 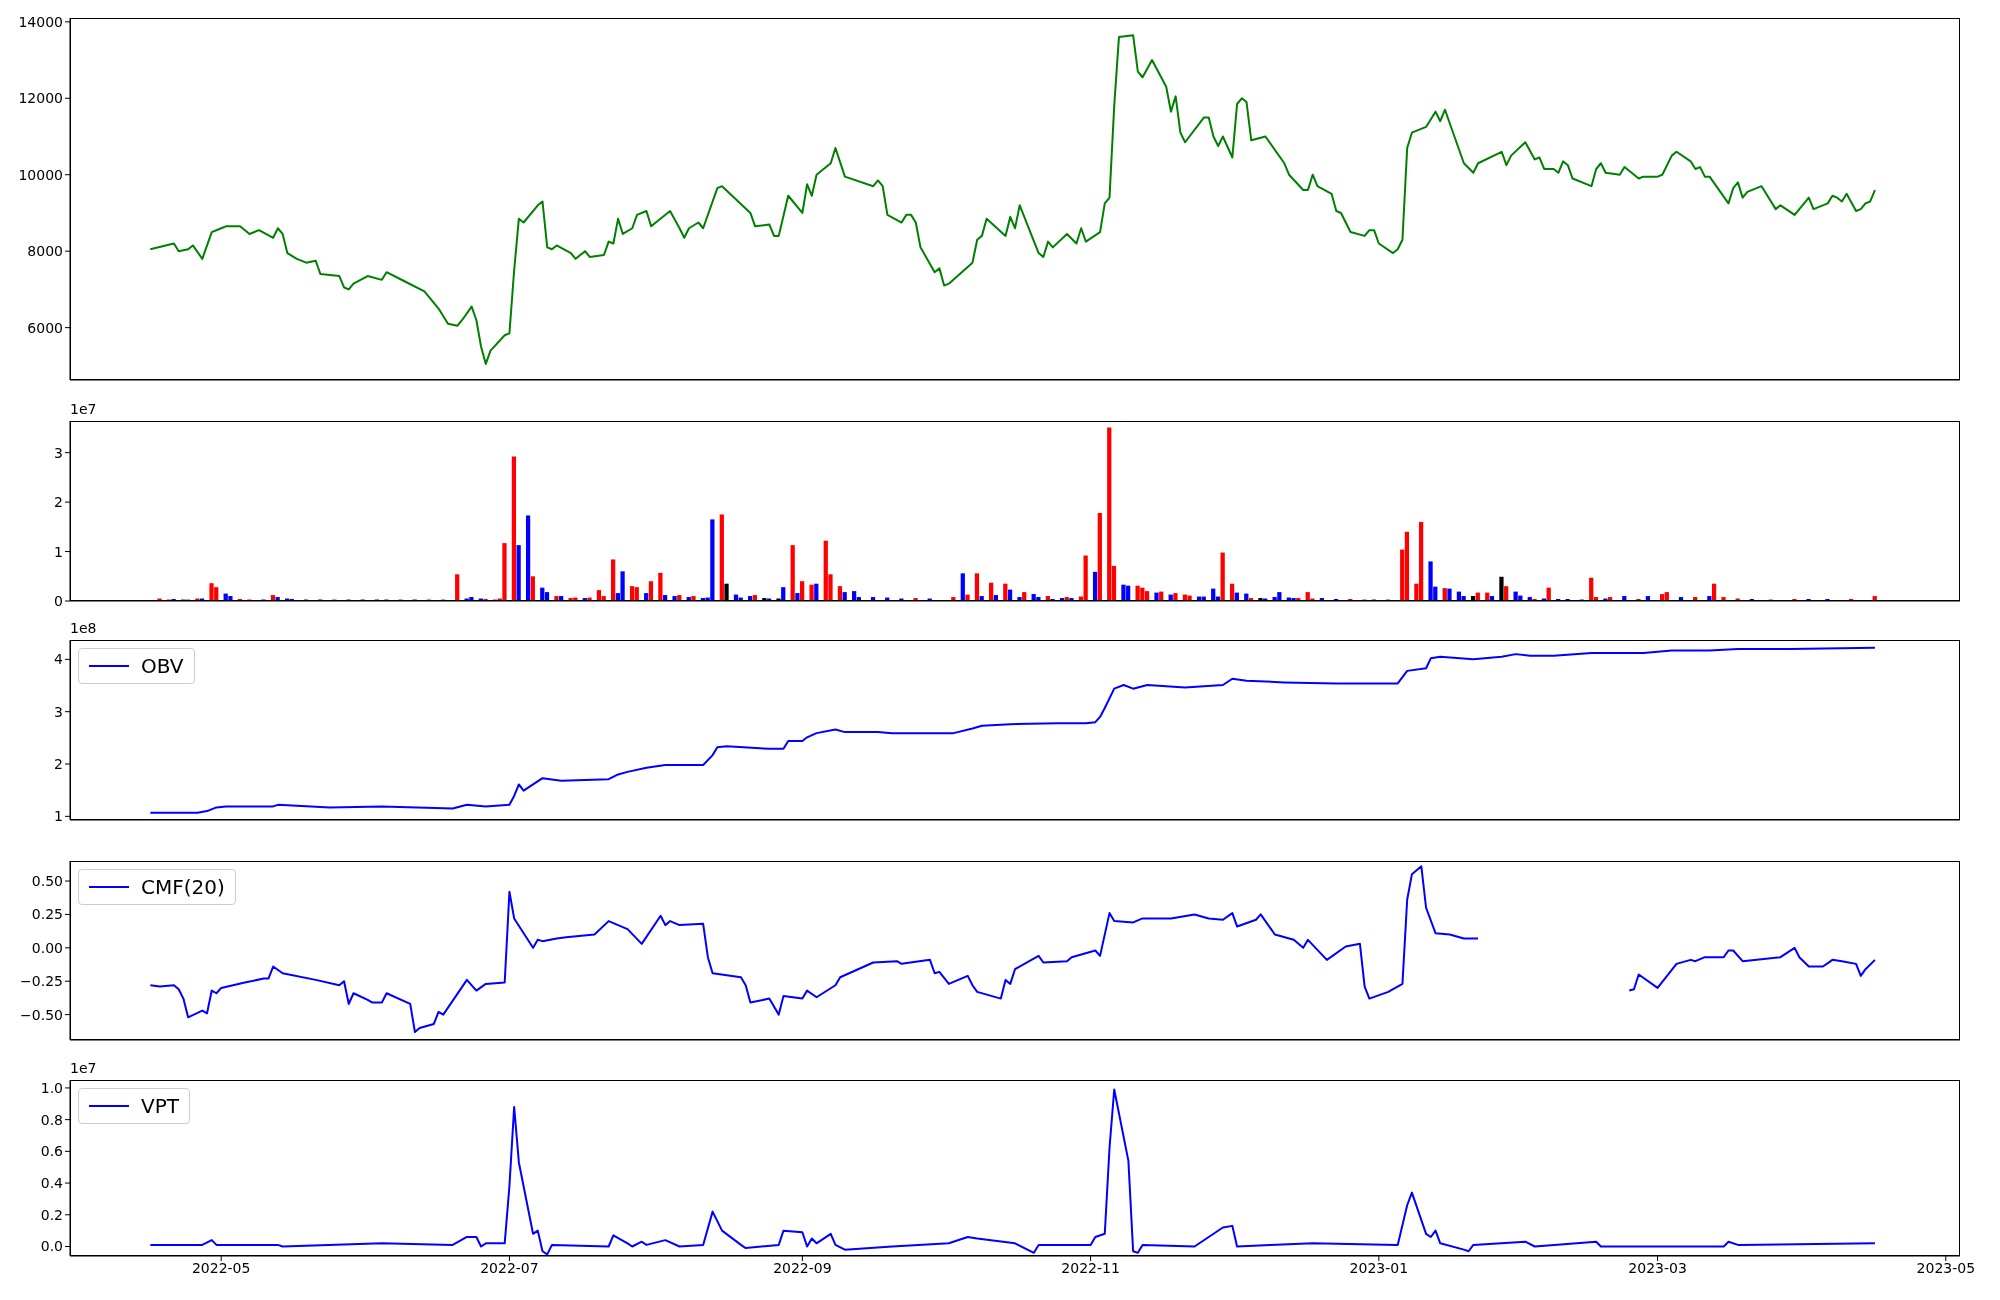 I want to click on y-tick-label: 0.00, so click(x=47, y=947).